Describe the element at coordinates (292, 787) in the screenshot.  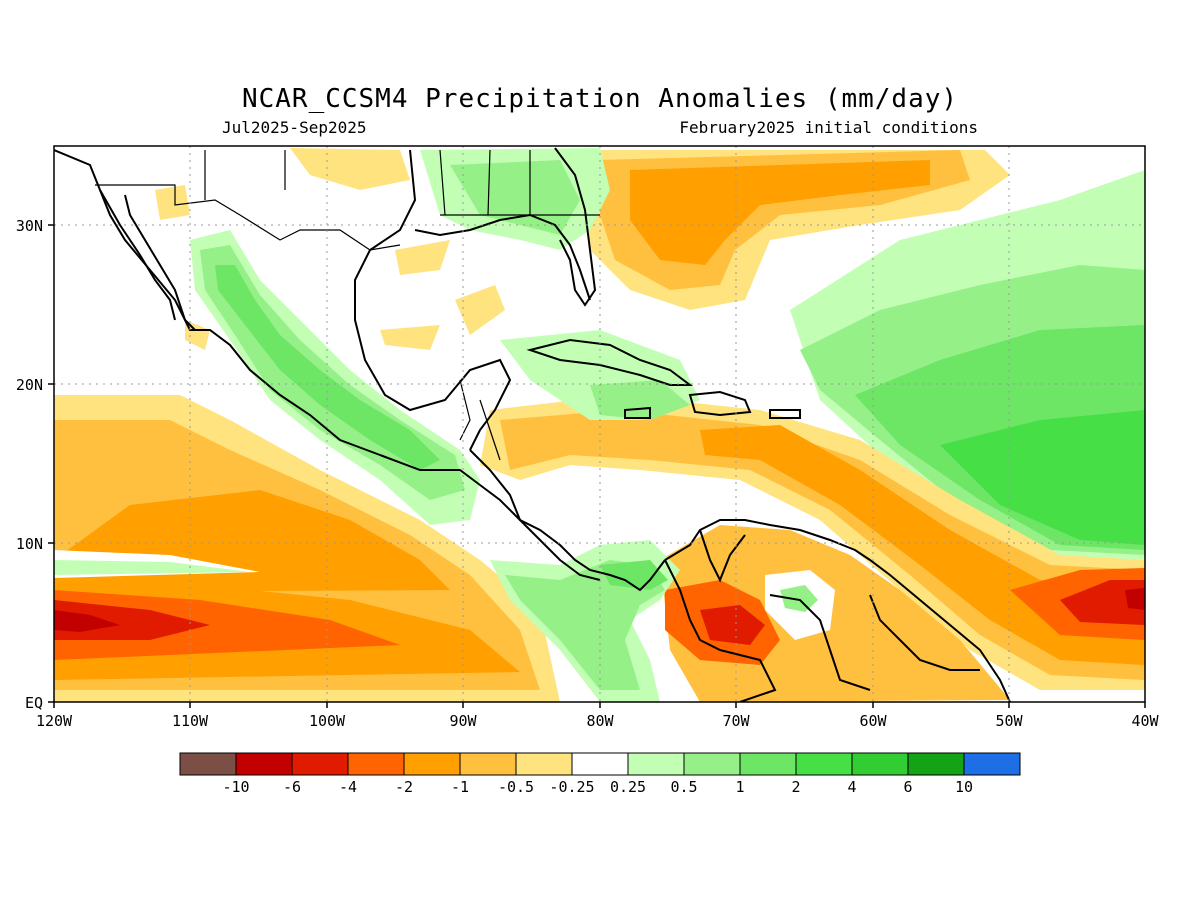
I see `colorbar-label: -6` at that location.